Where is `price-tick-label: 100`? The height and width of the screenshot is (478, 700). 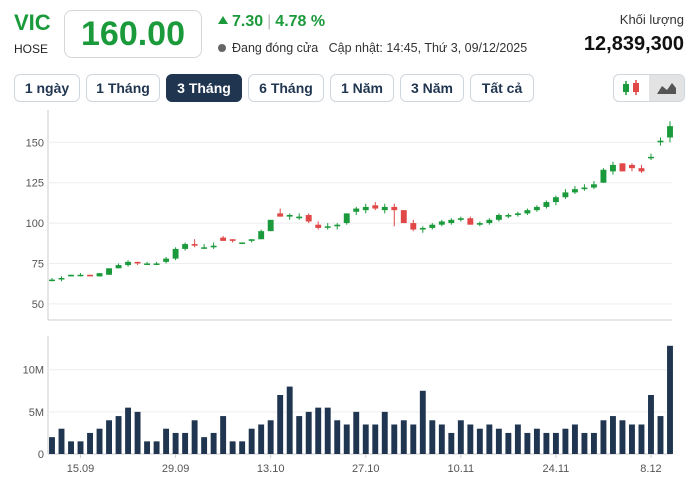
price-tick-label: 100 is located at coordinates (35, 224).